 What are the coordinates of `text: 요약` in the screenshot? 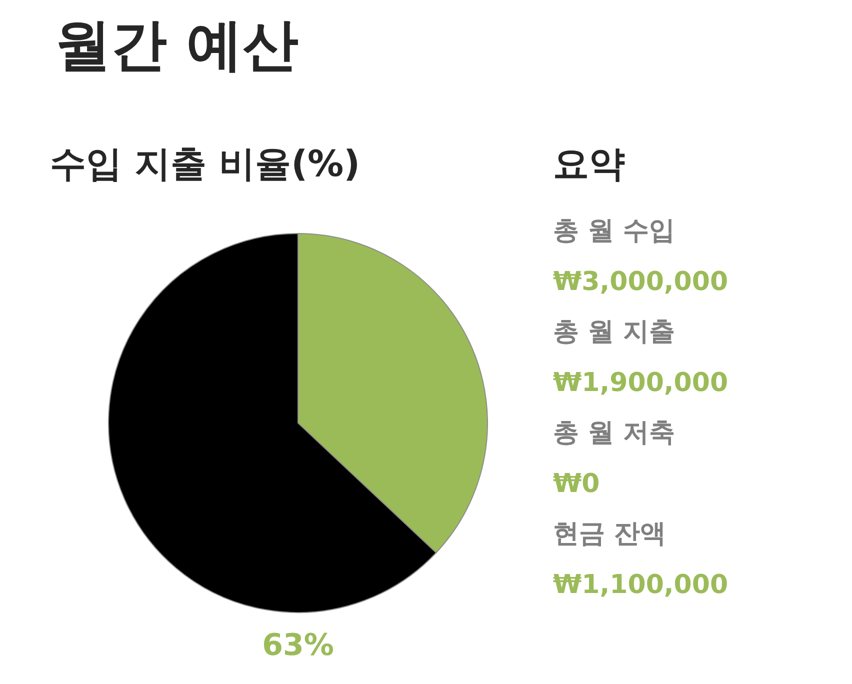 It's located at (589, 165).